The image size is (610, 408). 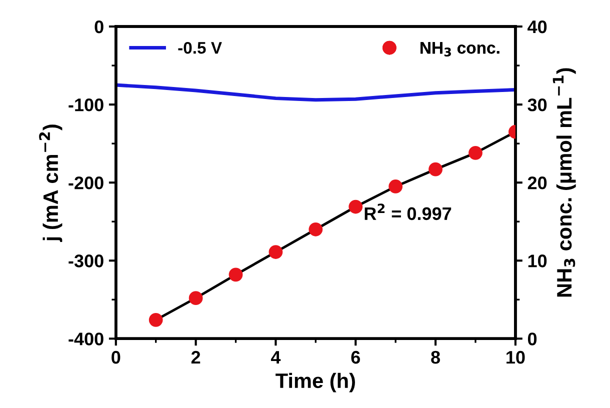 What do you see at coordinates (537, 261) in the screenshot?
I see `y2-tick-label: 10` at bounding box center [537, 261].